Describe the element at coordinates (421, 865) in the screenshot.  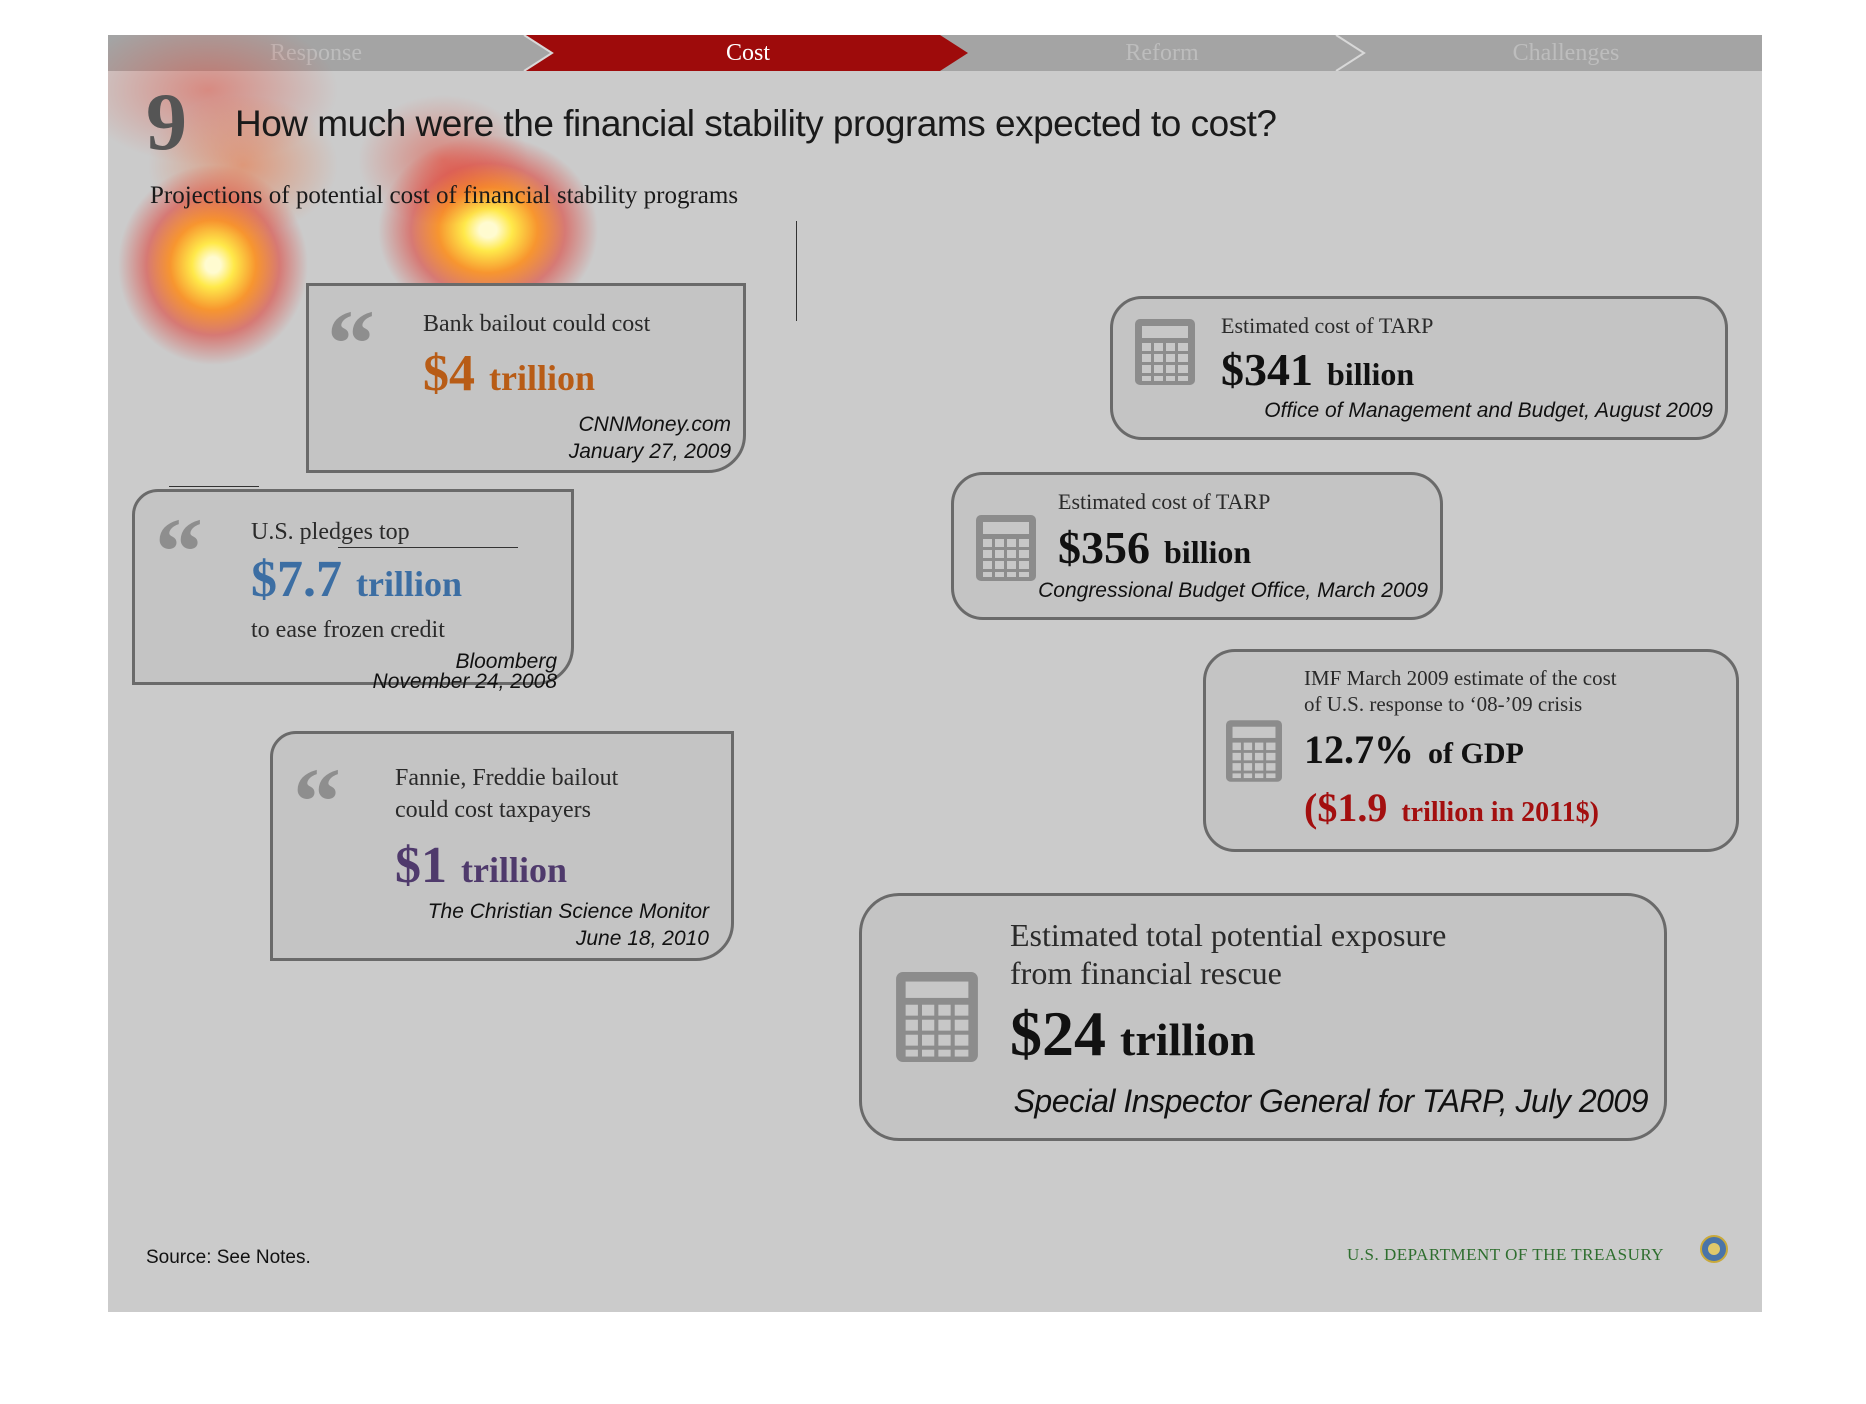
I see `amount-value: $1` at that location.